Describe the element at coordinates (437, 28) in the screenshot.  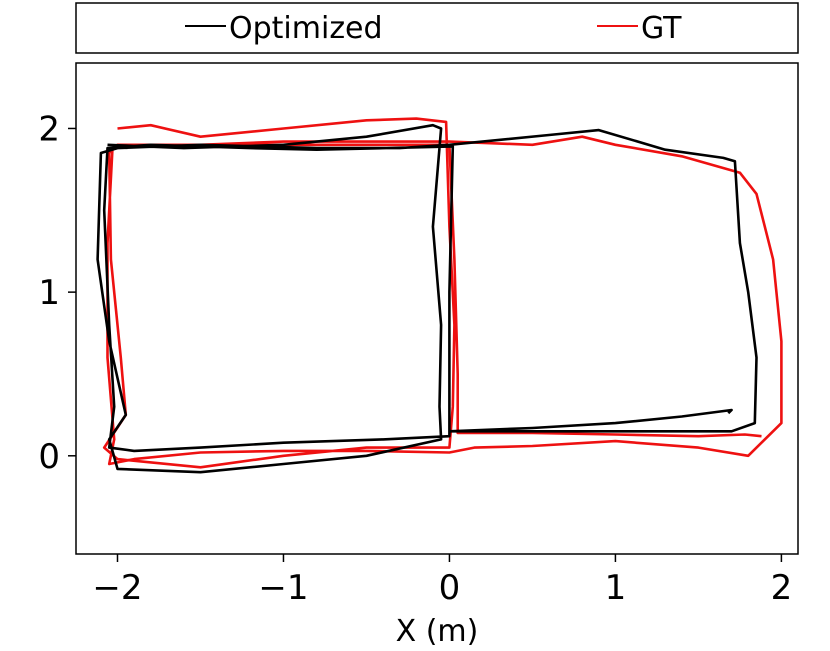
I see `legend-box` at that location.